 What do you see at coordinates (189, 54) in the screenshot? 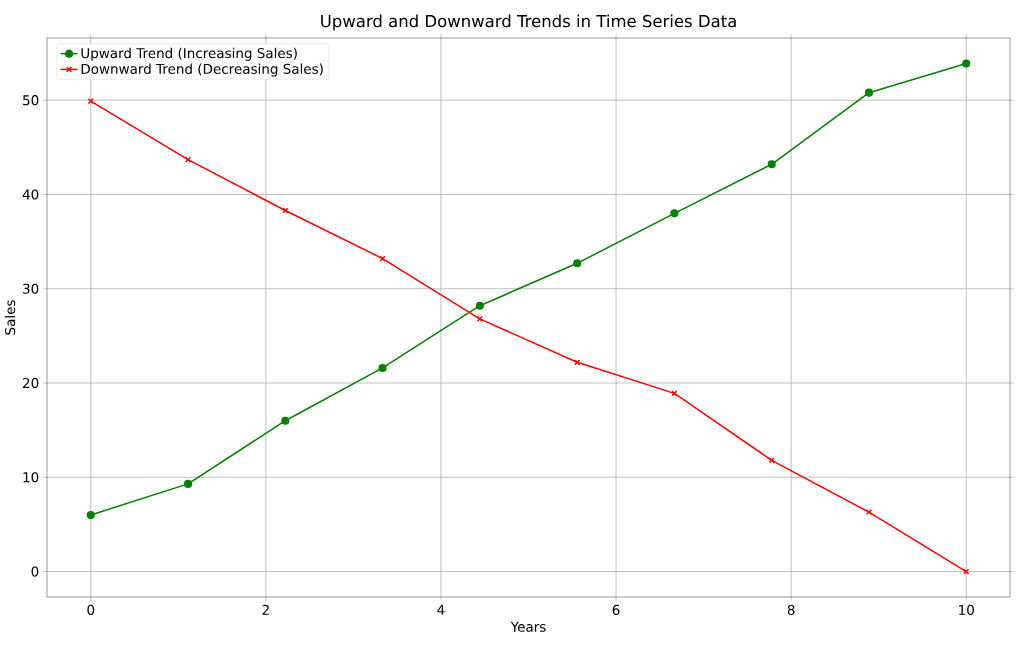
I see `legend-label: Upward Trend (Increasing Sales)` at bounding box center [189, 54].